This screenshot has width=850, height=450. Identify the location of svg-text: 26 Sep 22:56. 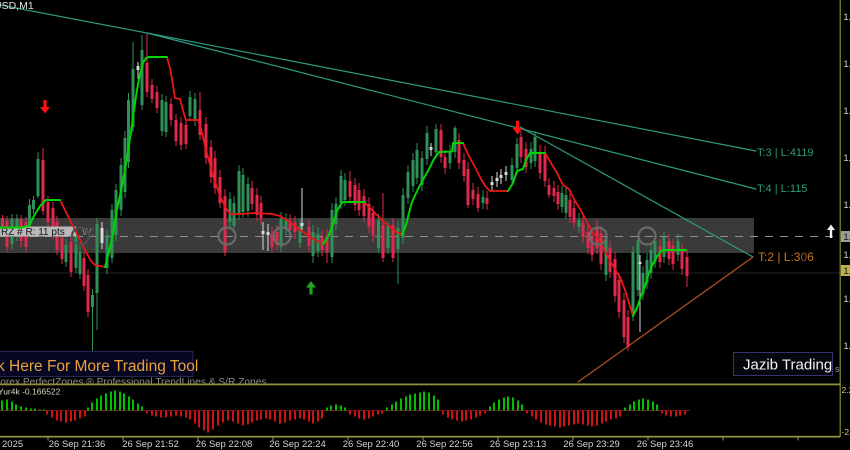
(444, 444).